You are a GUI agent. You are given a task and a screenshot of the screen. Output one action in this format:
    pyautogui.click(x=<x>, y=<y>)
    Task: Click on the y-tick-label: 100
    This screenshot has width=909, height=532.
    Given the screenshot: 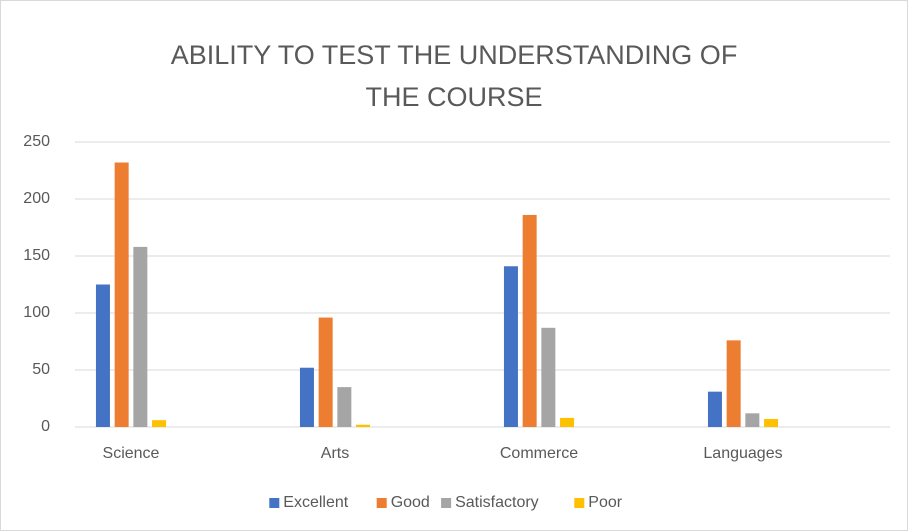 What is the action you would take?
    pyautogui.click(x=36, y=312)
    